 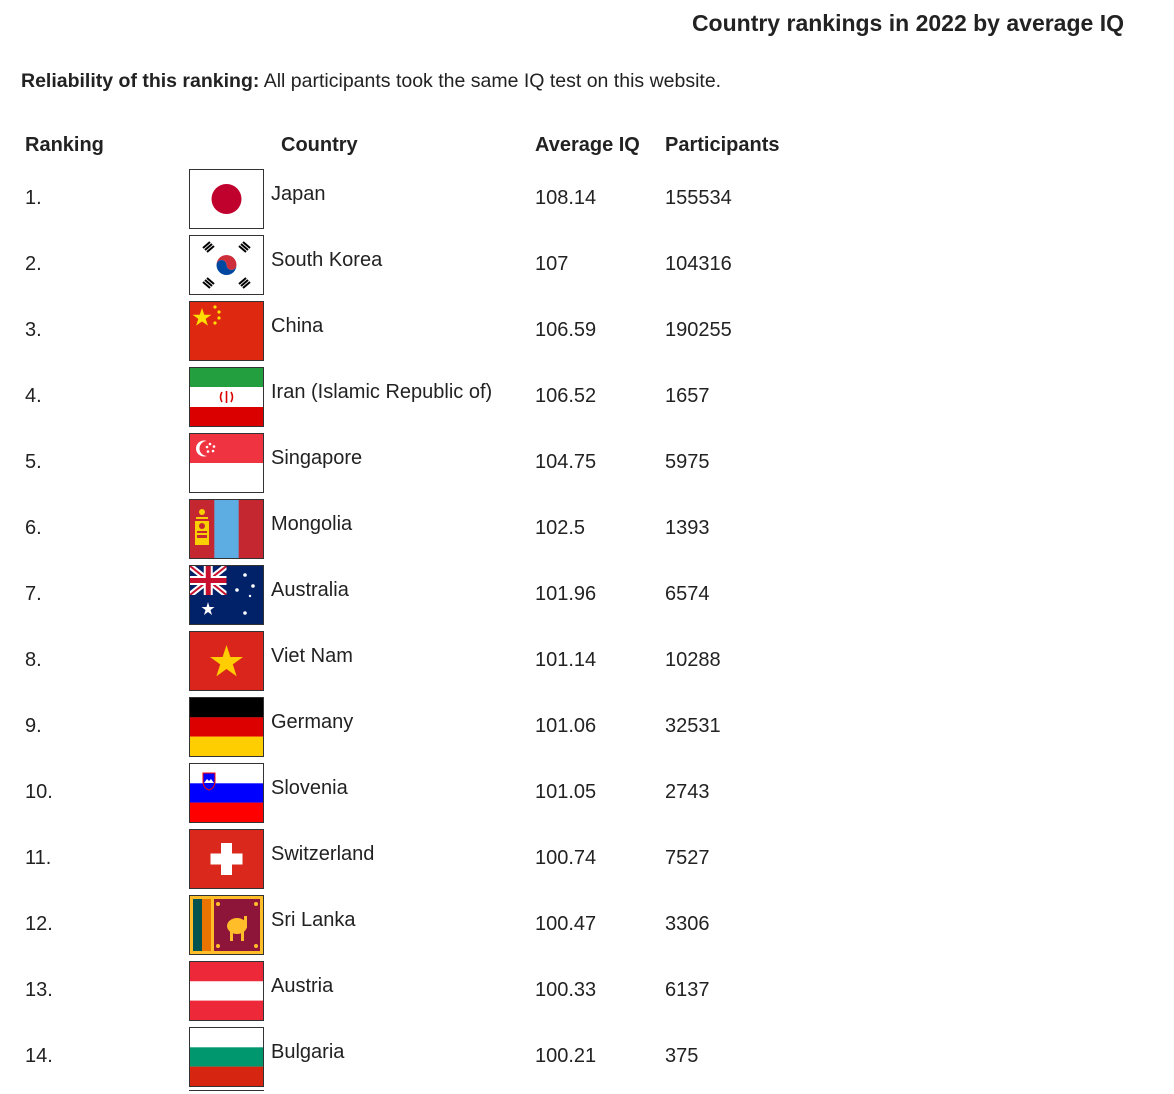 I want to click on country-name-cell: China, so click(x=297, y=326).